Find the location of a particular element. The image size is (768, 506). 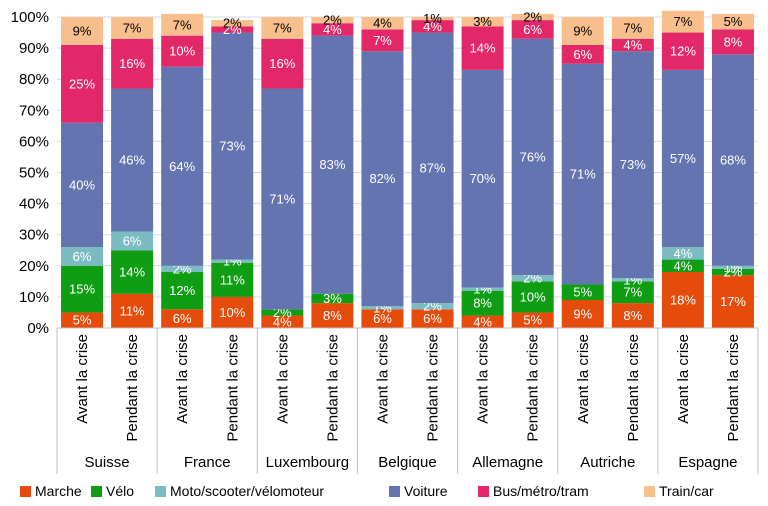

y-tick-label: 10% is located at coordinates (34, 297).